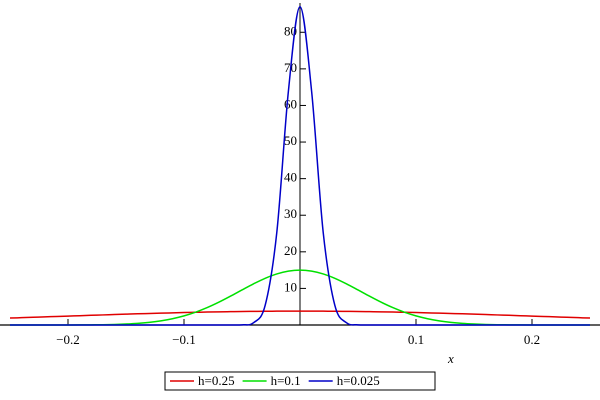 Image resolution: width=600 pixels, height=400 pixels. What do you see at coordinates (290, 140) in the screenshot?
I see `y-tick-label: 50` at bounding box center [290, 140].